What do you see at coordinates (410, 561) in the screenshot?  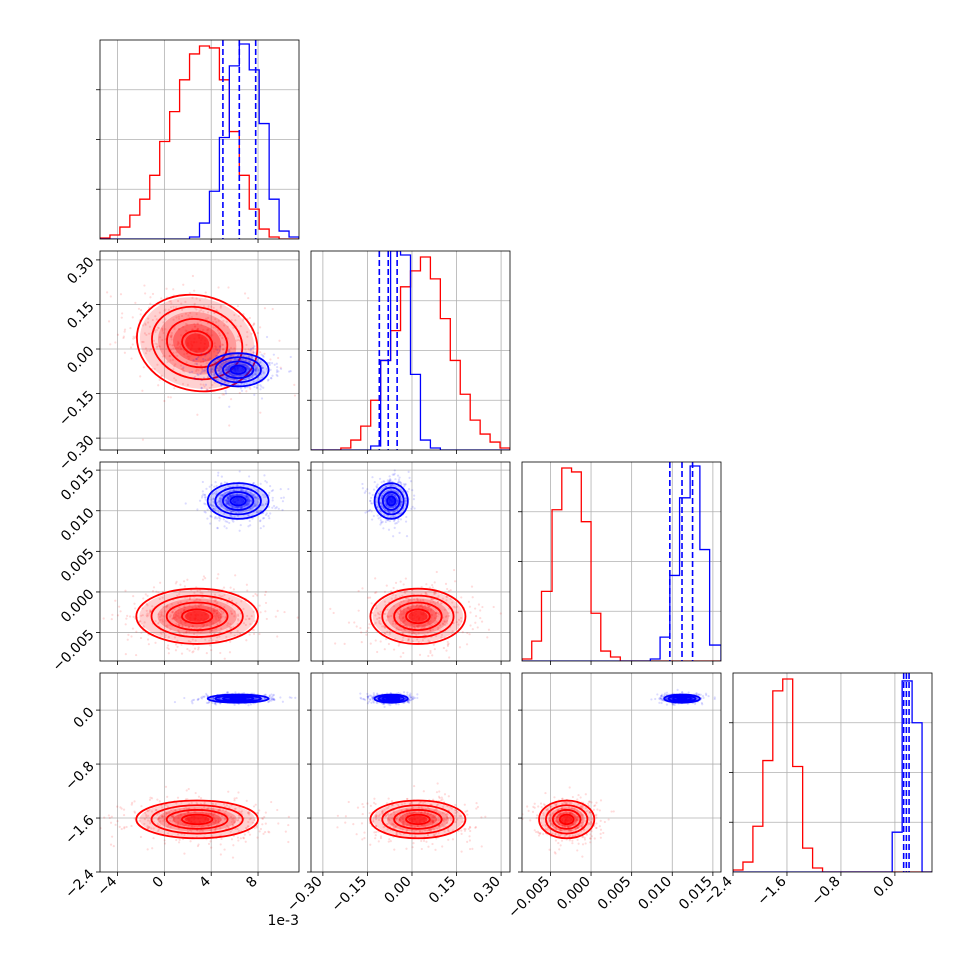 I see `panel-frame` at bounding box center [410, 561].